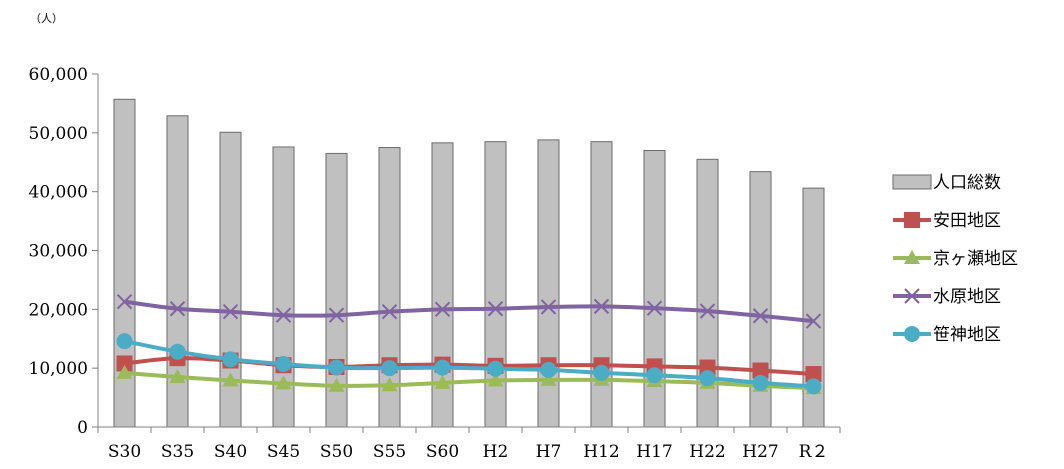 Image resolution: width=1064 pixels, height=469 pixels. Describe the element at coordinates (967, 221) in the screenshot. I see `legend-label-安田地区: 安田地区` at that location.